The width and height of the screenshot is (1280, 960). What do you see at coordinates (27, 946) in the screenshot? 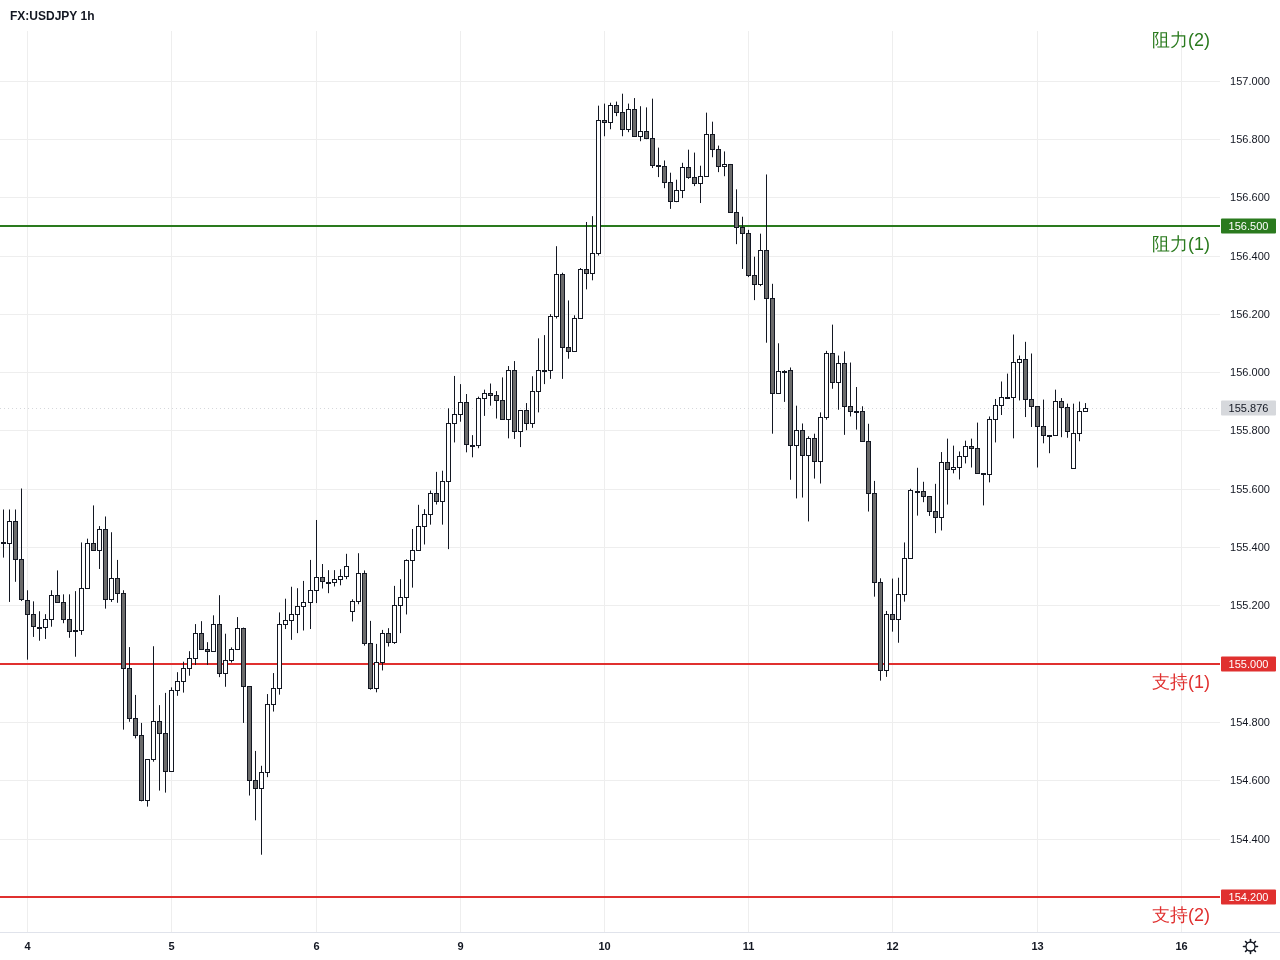
I see `x-tick-label: 4` at bounding box center [27, 946].